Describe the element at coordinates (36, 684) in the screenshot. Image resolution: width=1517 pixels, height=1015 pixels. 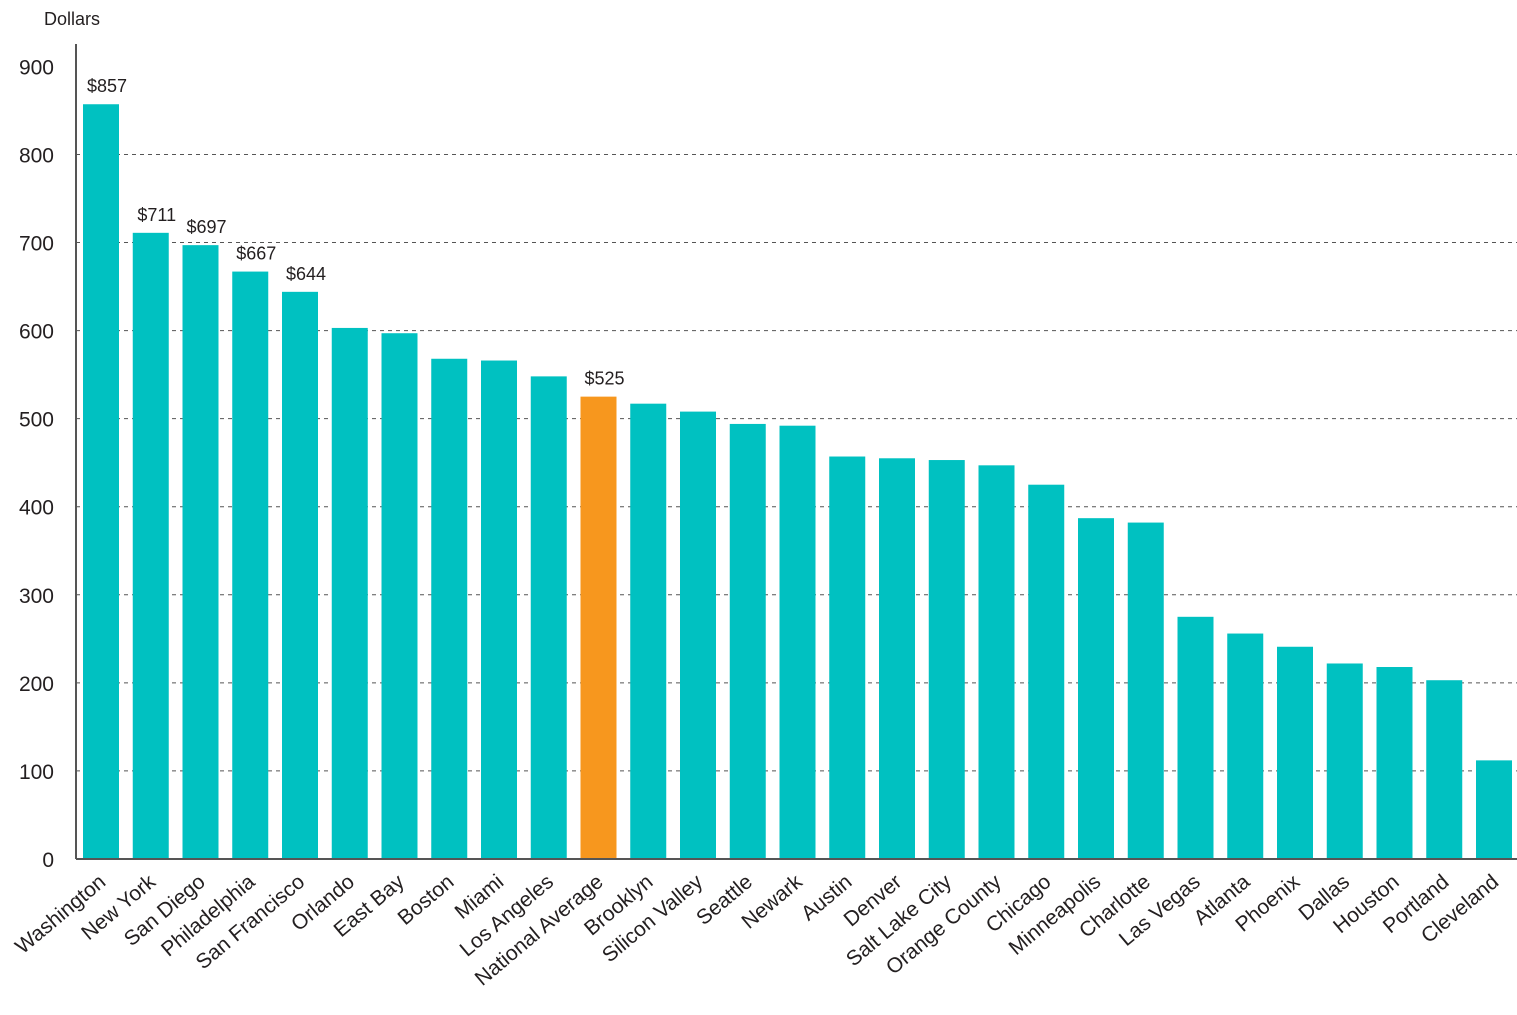
I see `y-tick-label: 200` at that location.